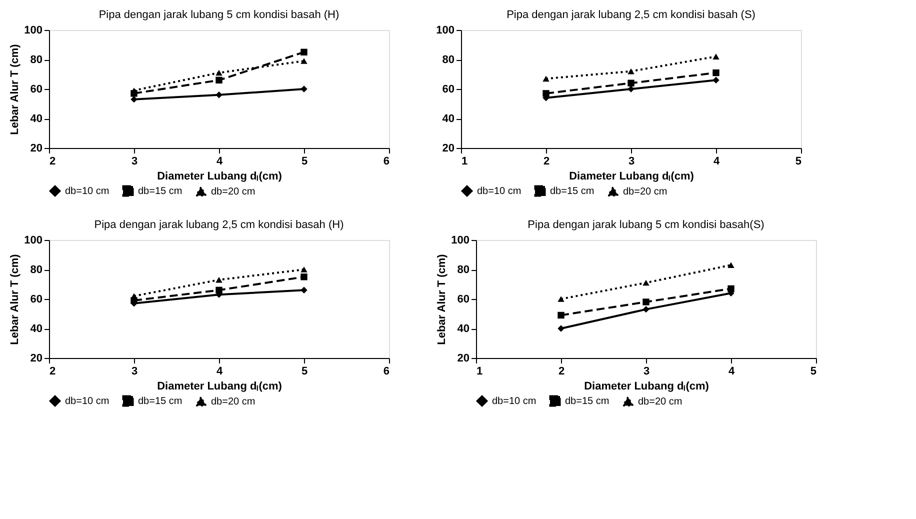 This screenshot has width=916, height=519. I want to click on chart-title: Pipa dengan jarak lubang 2,5 cm kondisi basah (S), so click(631, 15).